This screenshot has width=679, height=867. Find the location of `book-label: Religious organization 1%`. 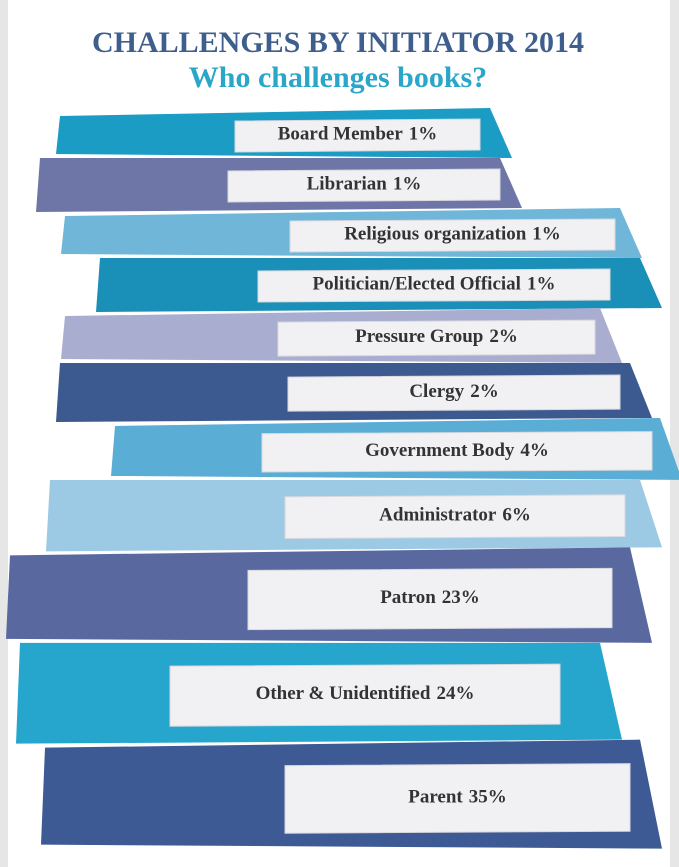

book-label: Religious organization 1% is located at coordinates (452, 234).